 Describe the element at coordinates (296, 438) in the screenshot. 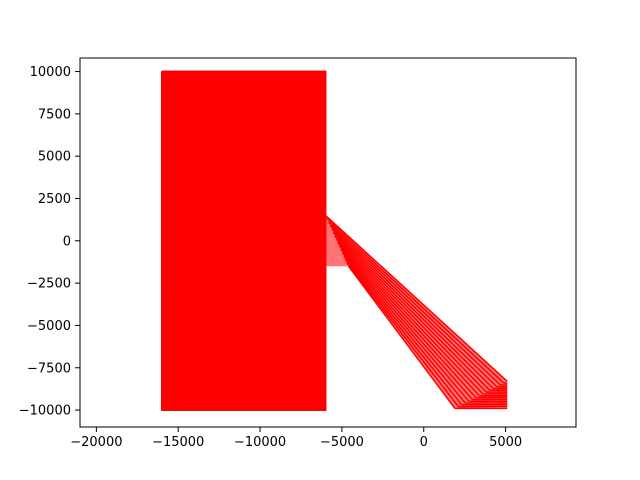

I see `x-axis: −20000 −15000 −10000 −5000 0 5000` at that location.